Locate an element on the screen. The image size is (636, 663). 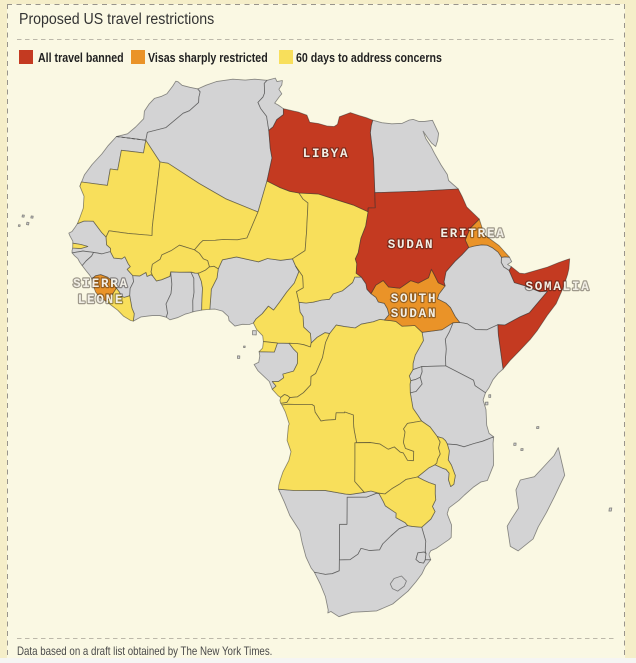
svg-text: SOUTH is located at coordinates (414, 299).